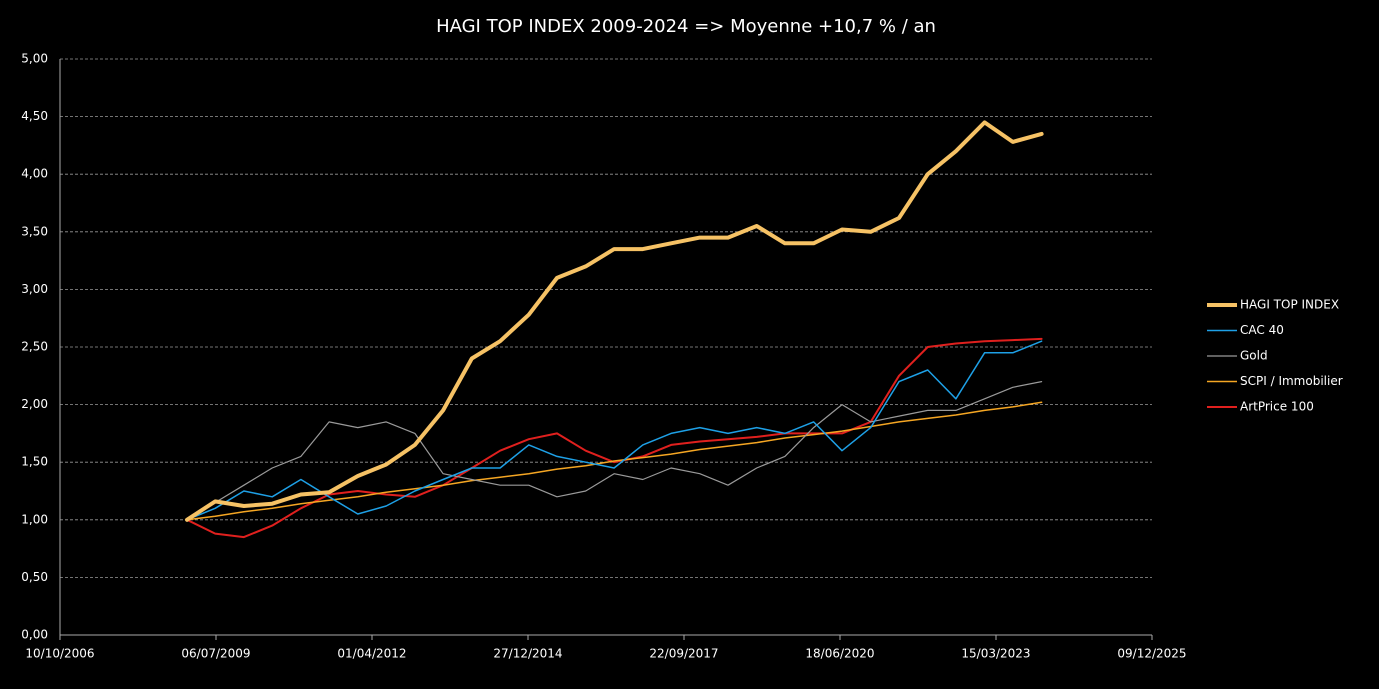  Describe the element at coordinates (34, 404) in the screenshot. I see `y-tick-label: 2,00` at that location.